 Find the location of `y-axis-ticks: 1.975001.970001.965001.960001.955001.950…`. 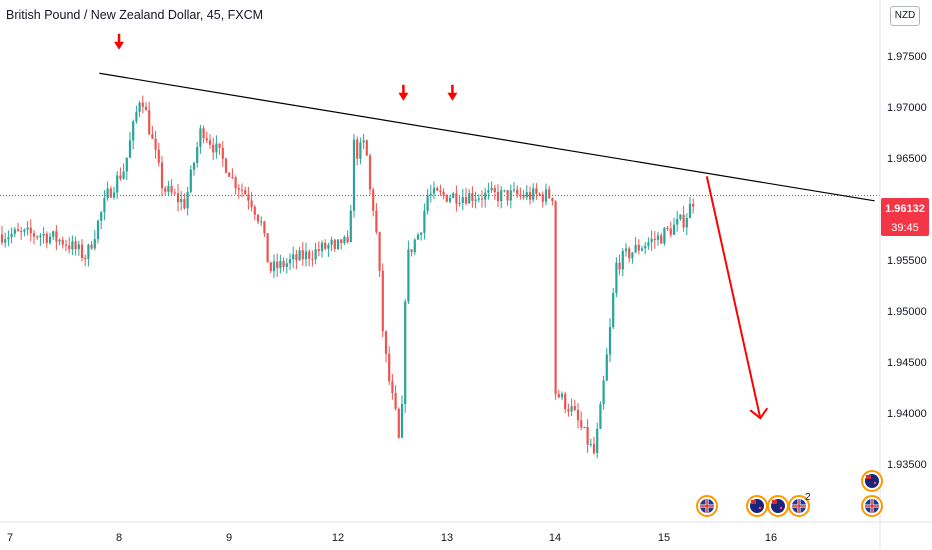

y-axis-ticks: 1.975001.970001.965001.960001.955001.950… is located at coordinates (907, 261).